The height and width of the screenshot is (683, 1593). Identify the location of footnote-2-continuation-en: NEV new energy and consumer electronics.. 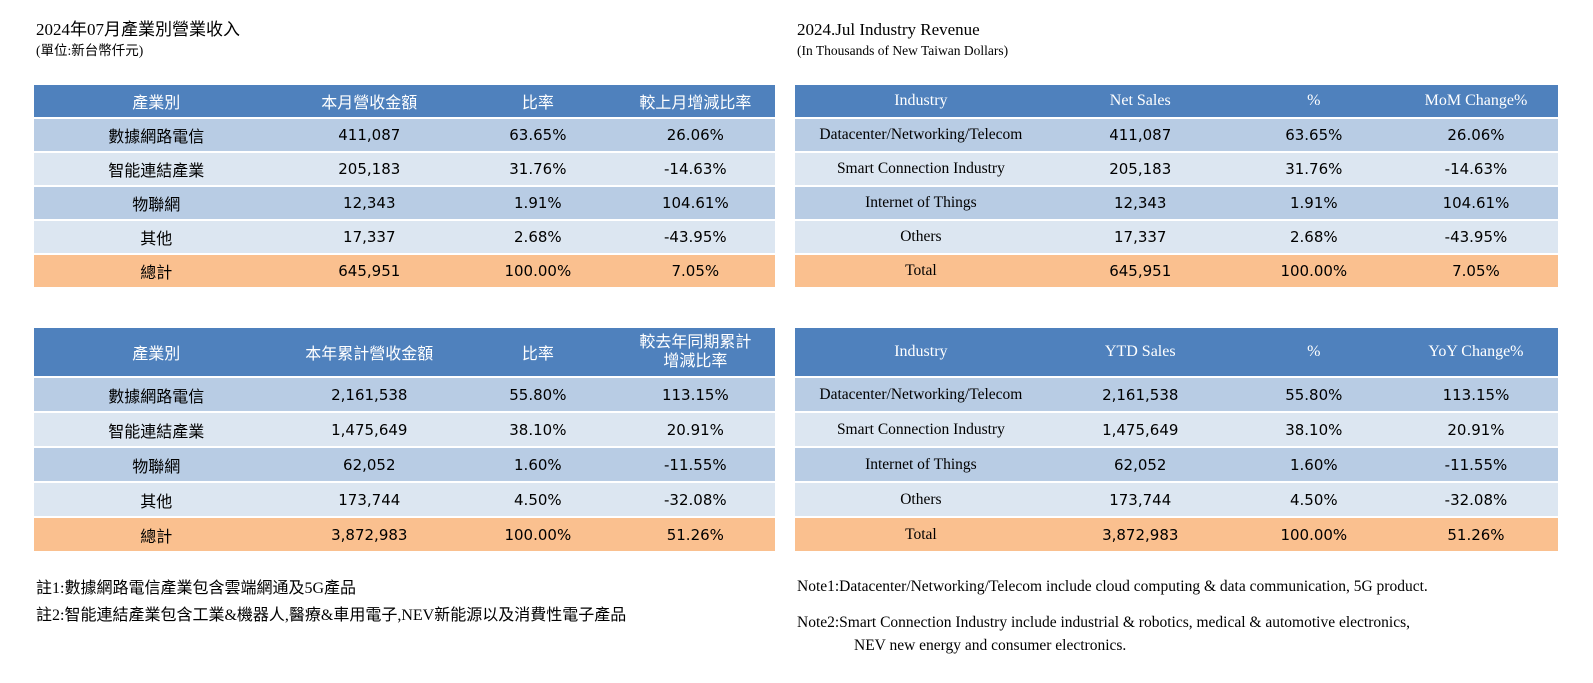
(990, 645).